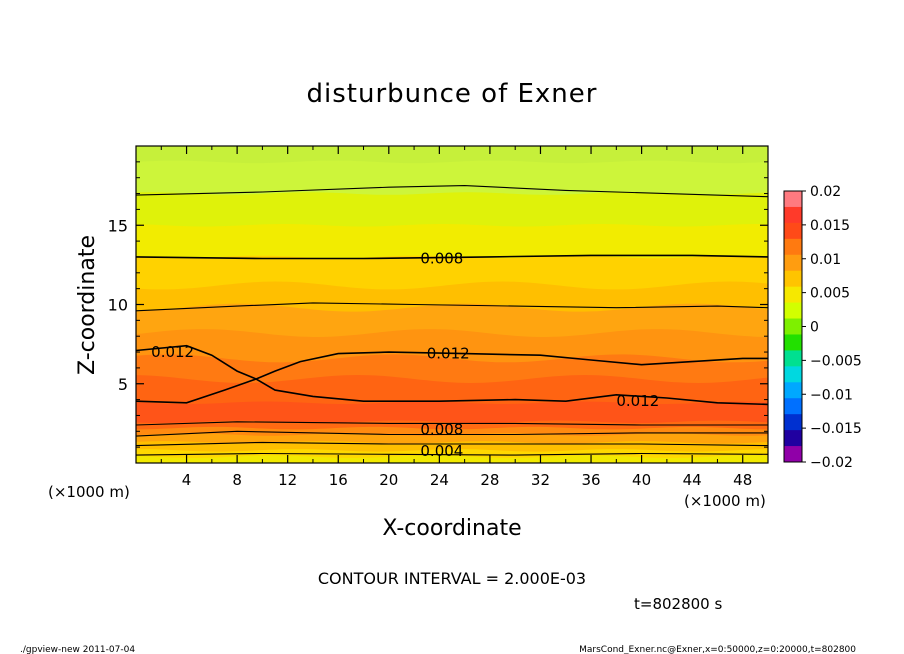  I want to click on x-tick-label: 48, so click(742, 480).